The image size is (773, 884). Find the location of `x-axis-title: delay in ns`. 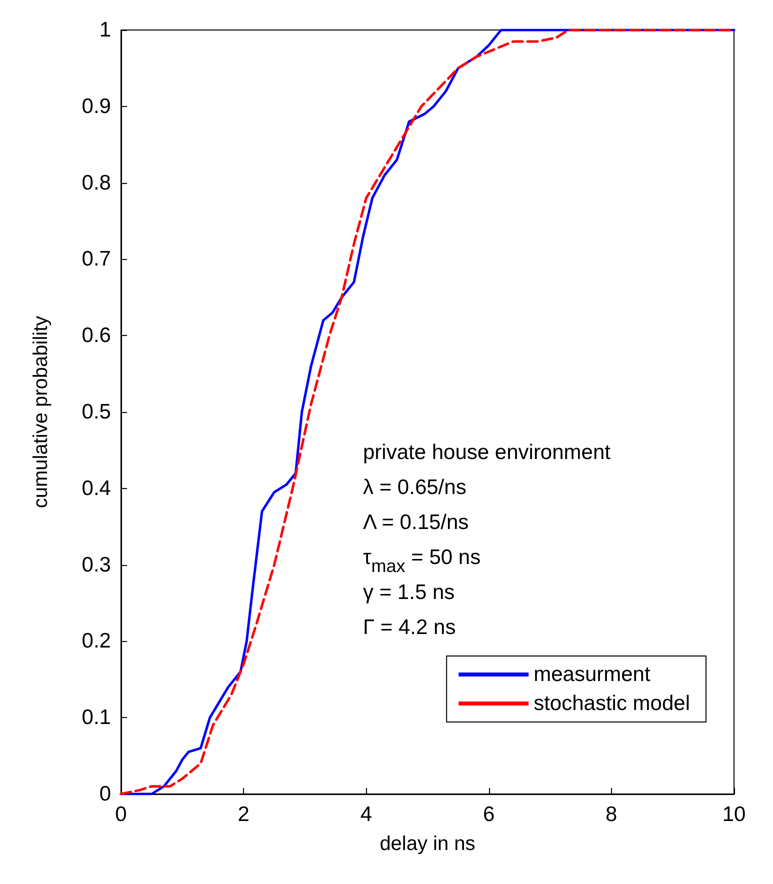

x-axis-title: delay in ns is located at coordinates (428, 844).